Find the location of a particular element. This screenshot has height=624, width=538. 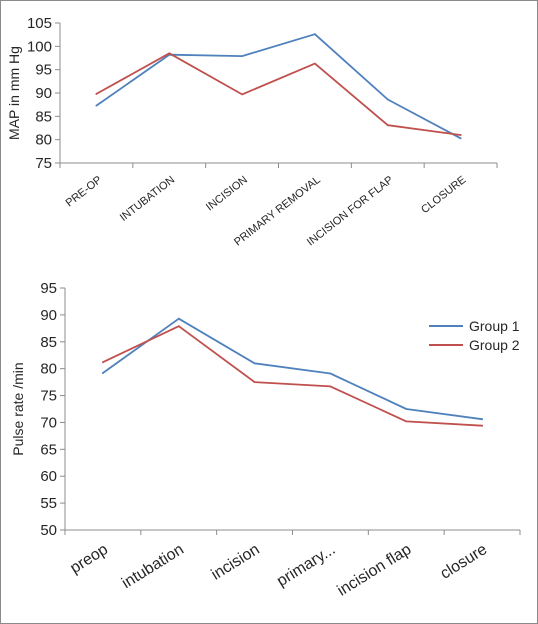

map-y-tick-label: 80 is located at coordinates (43, 140).